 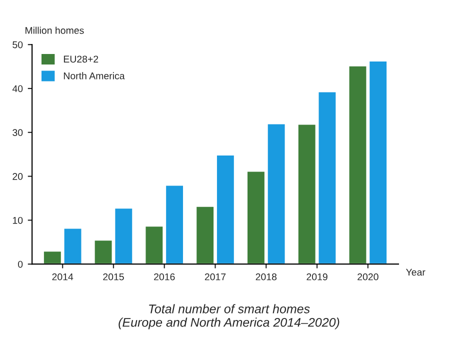 I want to click on x-tick-label: 2018, so click(x=266, y=276).